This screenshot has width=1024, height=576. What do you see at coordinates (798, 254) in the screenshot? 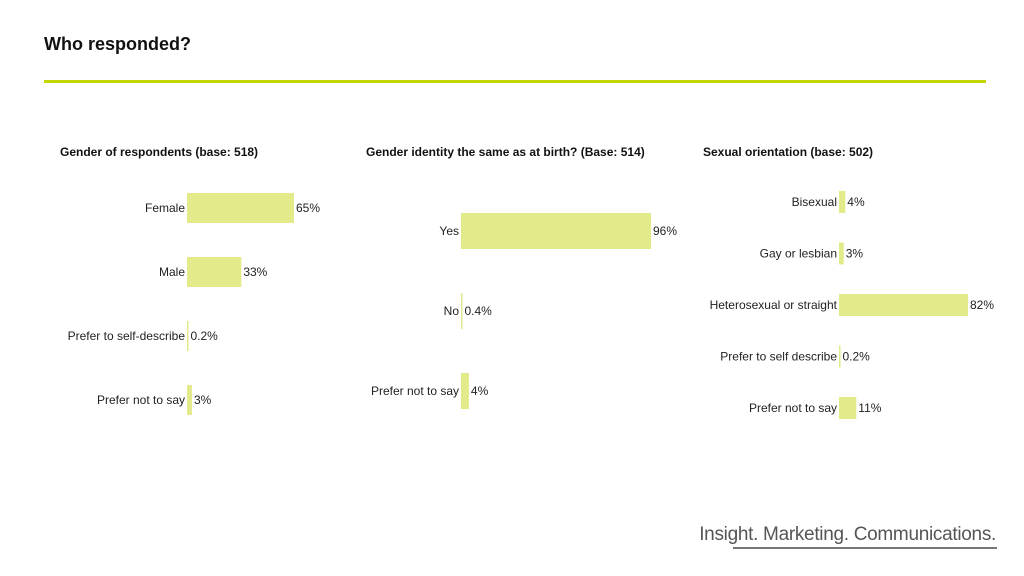
I see `category-label: Gay or lesbian` at bounding box center [798, 254].